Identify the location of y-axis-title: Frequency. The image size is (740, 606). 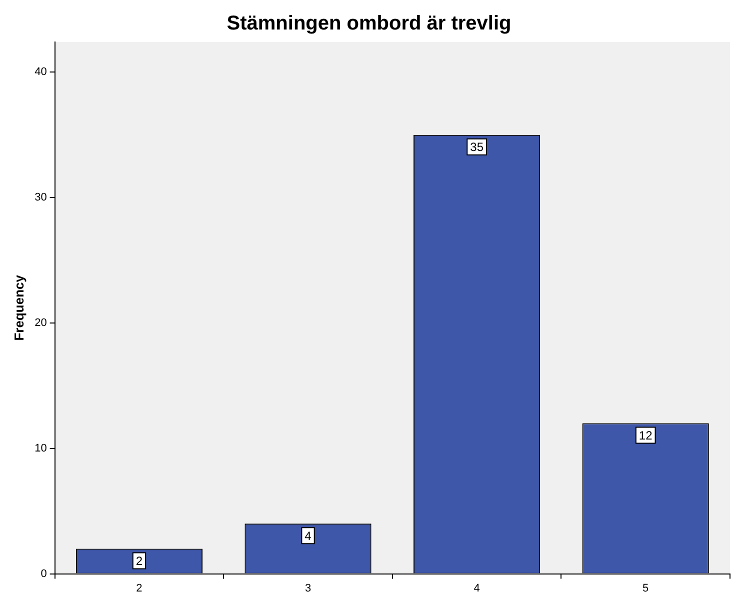
(18, 307).